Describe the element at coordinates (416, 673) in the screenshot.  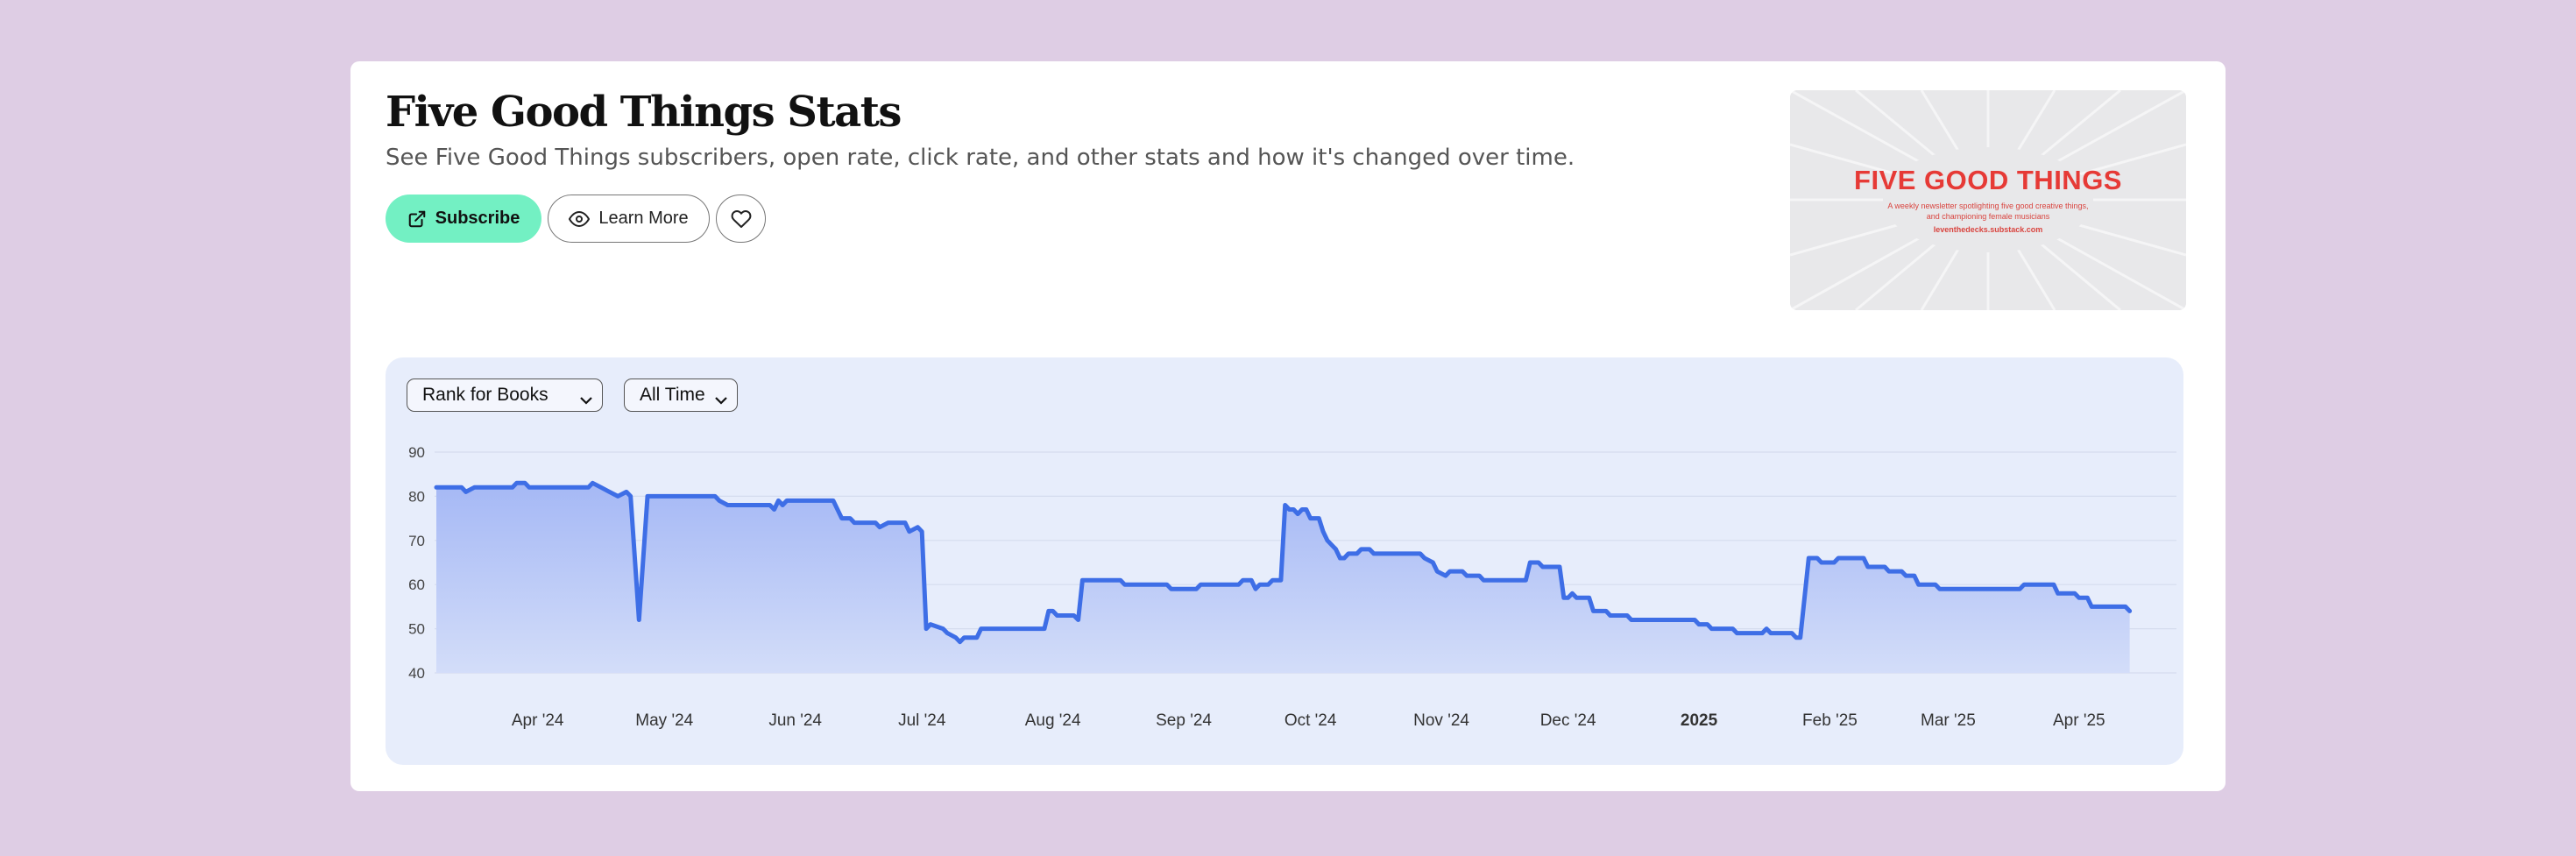
I see `y-tick-label: 40` at that location.